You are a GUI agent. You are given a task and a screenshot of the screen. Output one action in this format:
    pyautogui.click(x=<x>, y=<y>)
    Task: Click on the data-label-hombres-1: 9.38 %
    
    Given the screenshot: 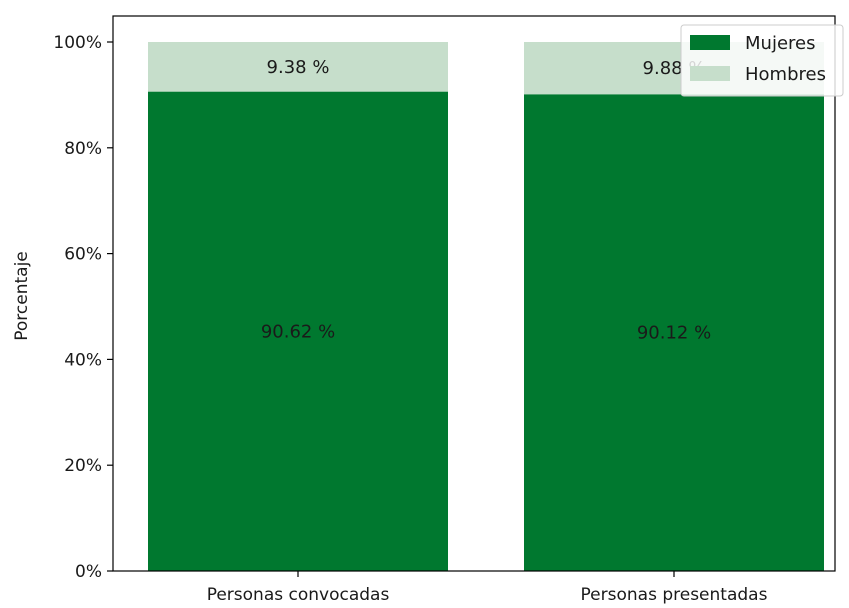 What is the action you would take?
    pyautogui.click(x=298, y=67)
    